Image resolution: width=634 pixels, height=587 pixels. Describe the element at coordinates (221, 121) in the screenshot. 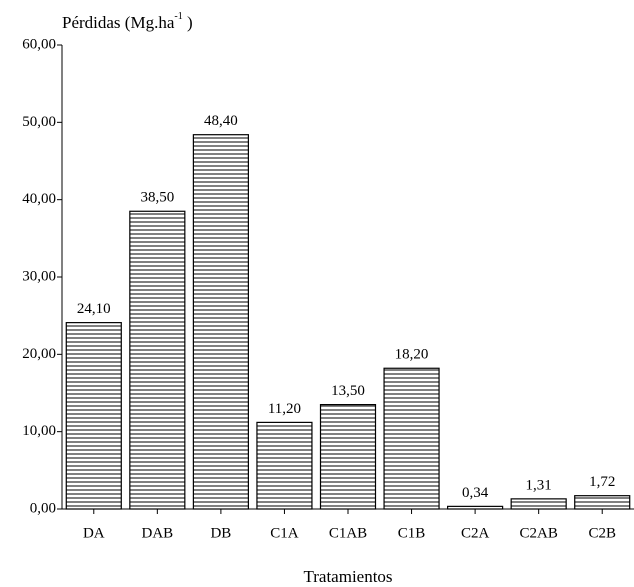

I see `value-label: 48,40` at that location.